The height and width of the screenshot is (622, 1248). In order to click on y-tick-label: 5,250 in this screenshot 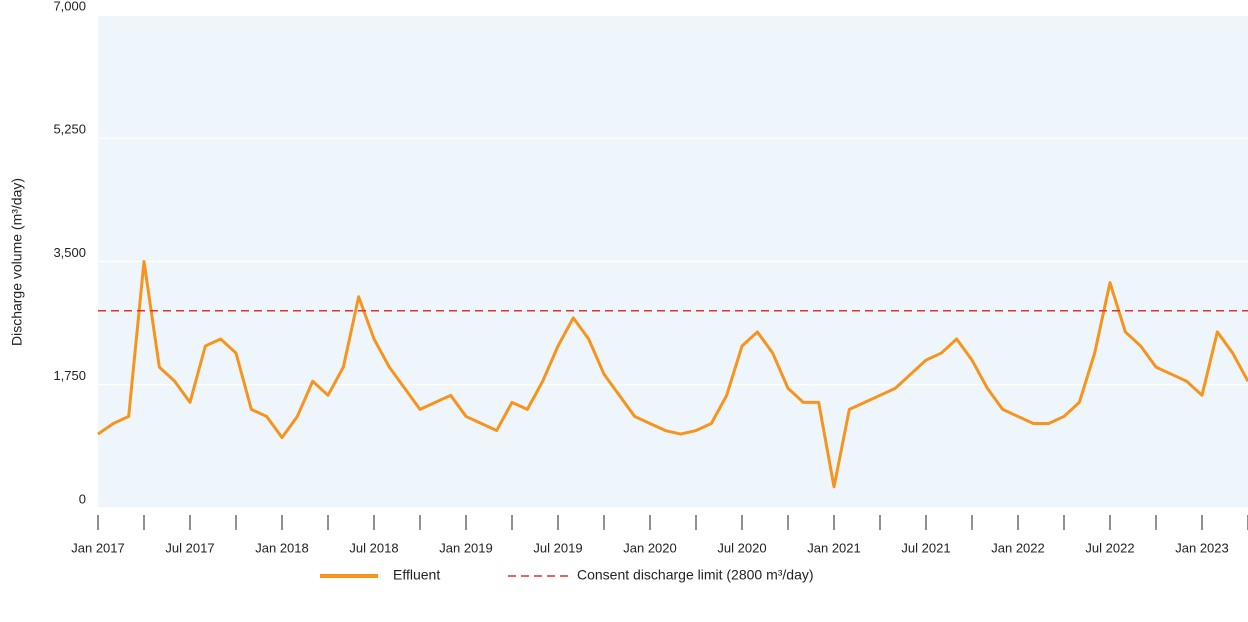, I will do `click(69, 129)`.